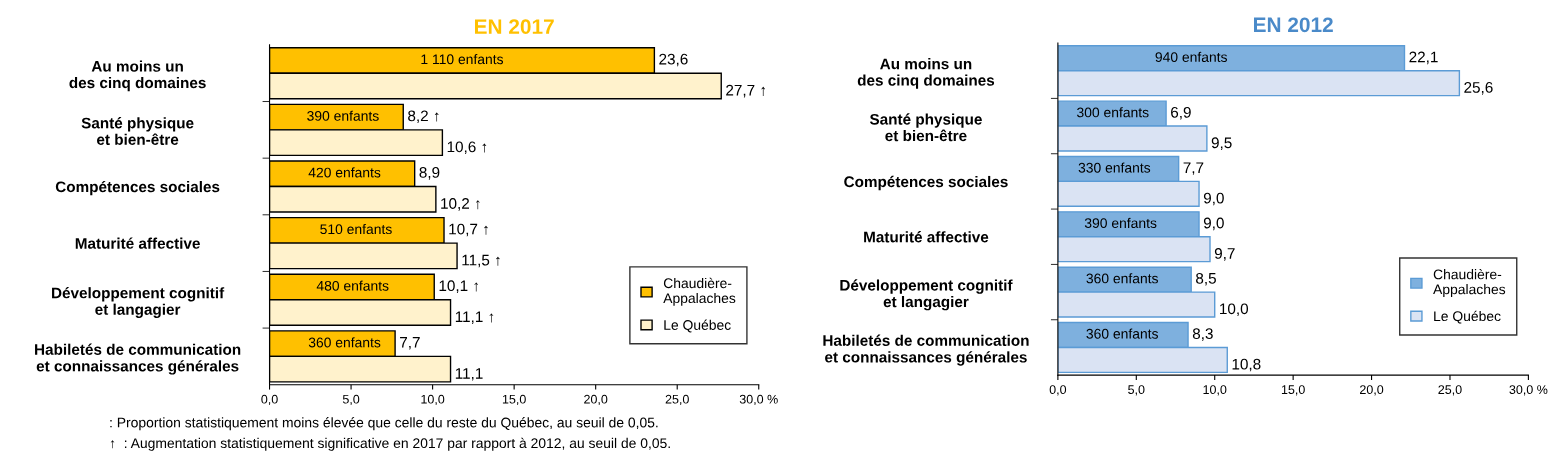 This screenshot has width=1558, height=458. I want to click on data-label: 8,9, so click(429, 173).